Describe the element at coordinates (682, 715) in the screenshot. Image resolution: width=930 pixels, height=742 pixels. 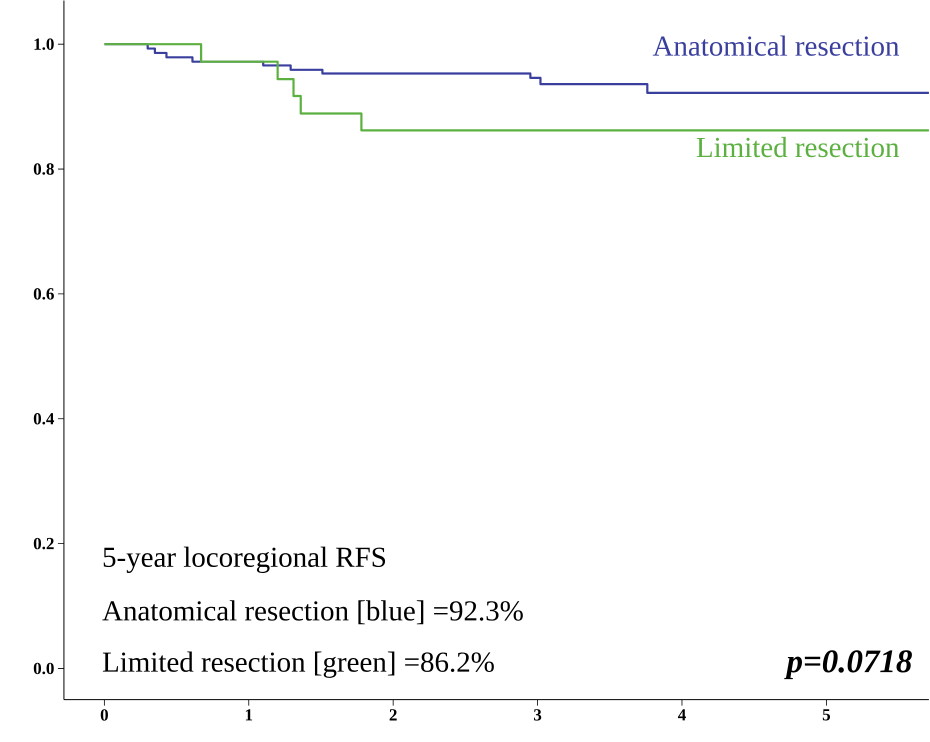
I see `x-tick-label: 4` at that location.